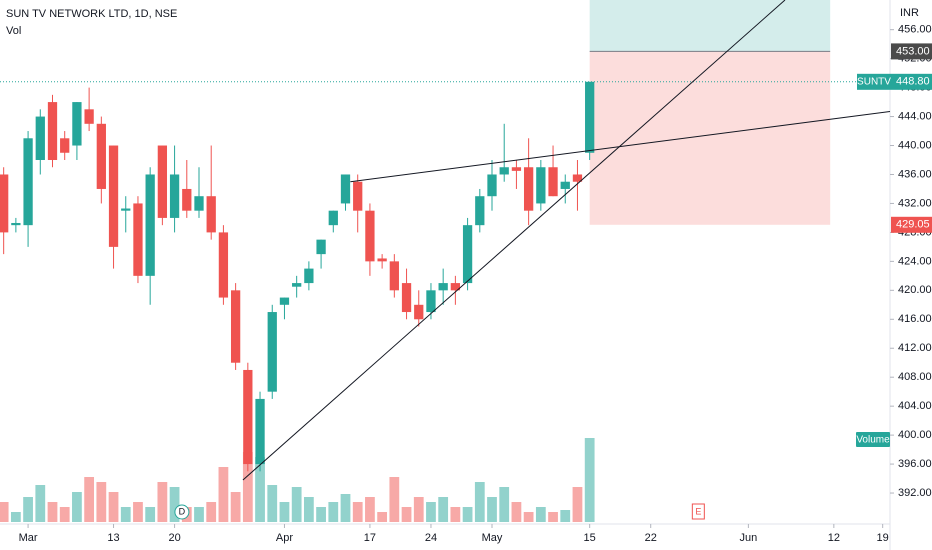 Image resolution: width=932 pixels, height=550 pixels. What do you see at coordinates (911, 81) in the screenshot?
I see `last-price-label-bg` at bounding box center [911, 81].